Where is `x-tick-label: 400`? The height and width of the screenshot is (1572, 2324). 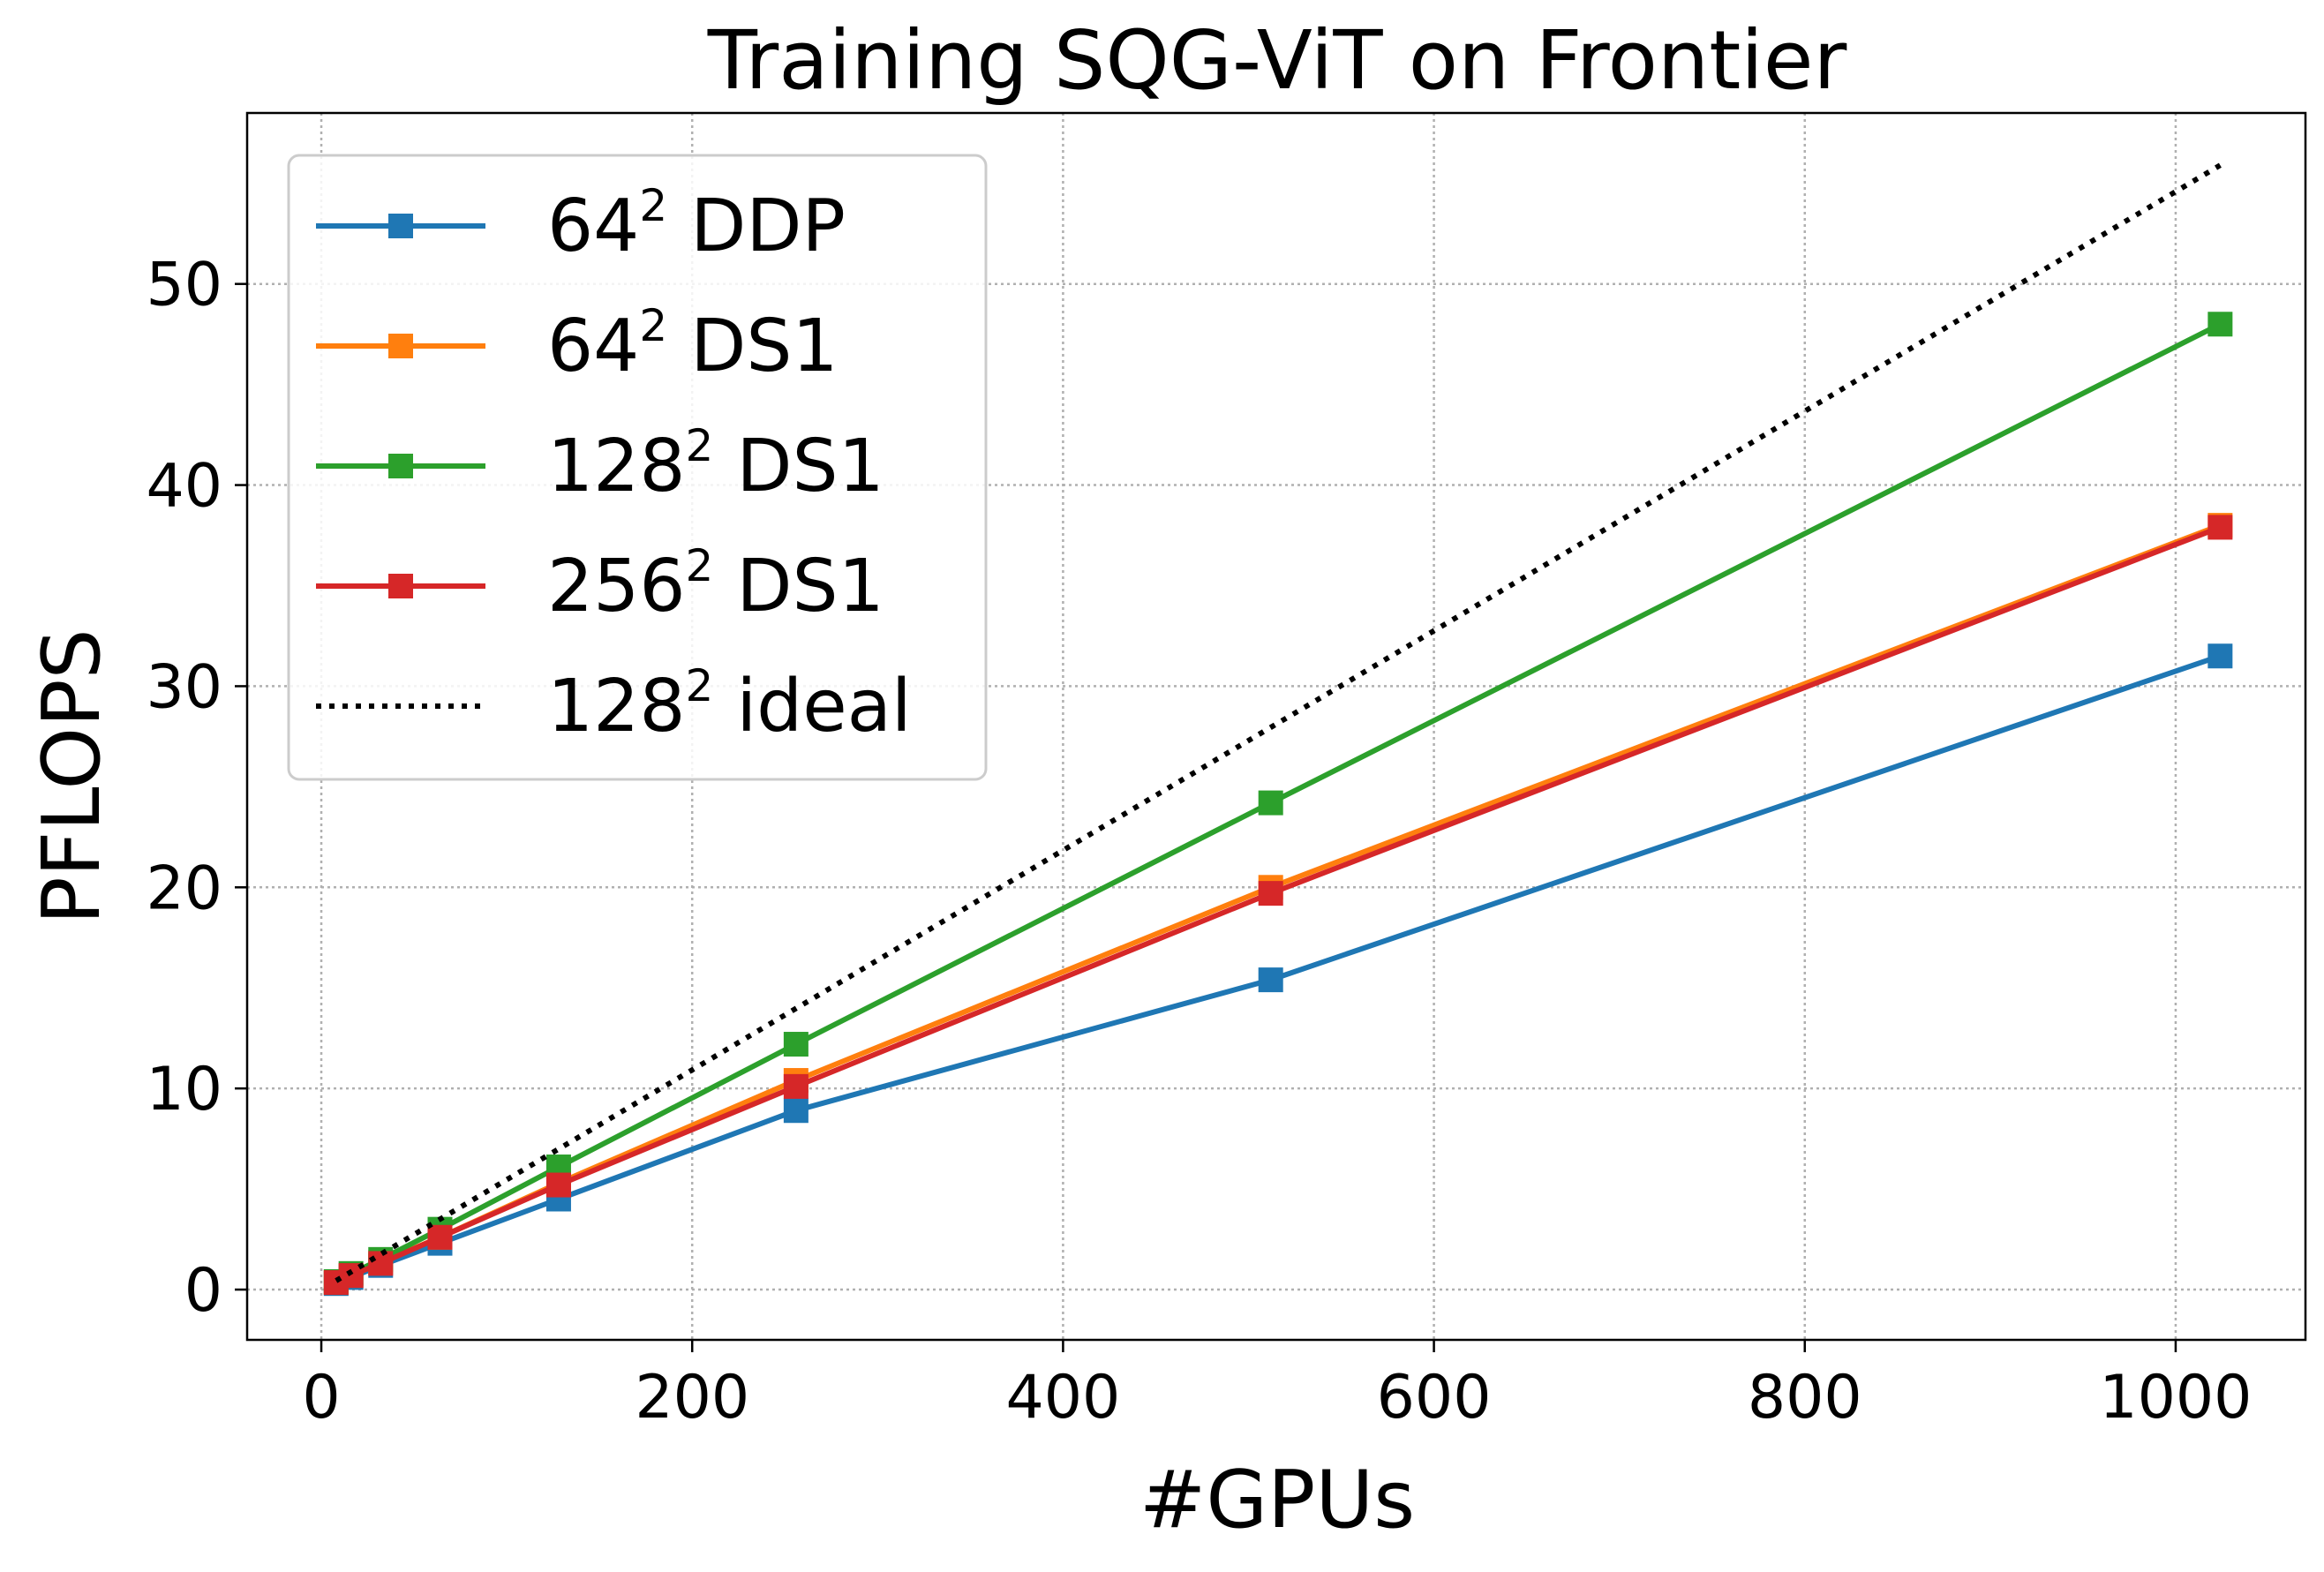
x-tick-label: 400 is located at coordinates (1062, 1398).